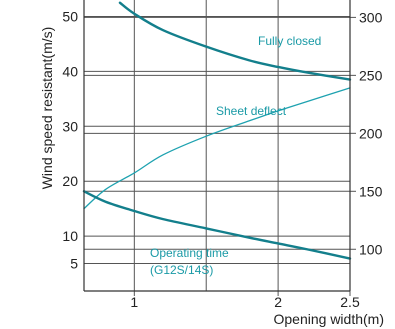 The image size is (395, 329). Describe the element at coordinates (350, 302) in the screenshot. I see `x-tick-label: 2.5` at that location.